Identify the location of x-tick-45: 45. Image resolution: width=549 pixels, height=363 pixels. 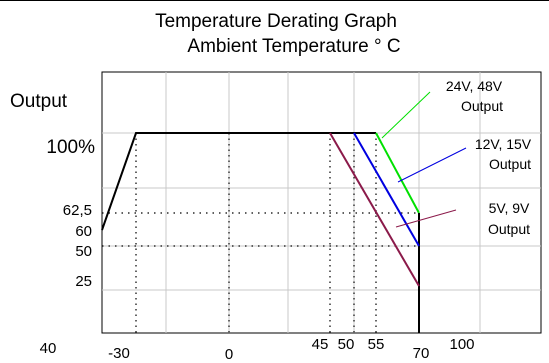
(320, 344).